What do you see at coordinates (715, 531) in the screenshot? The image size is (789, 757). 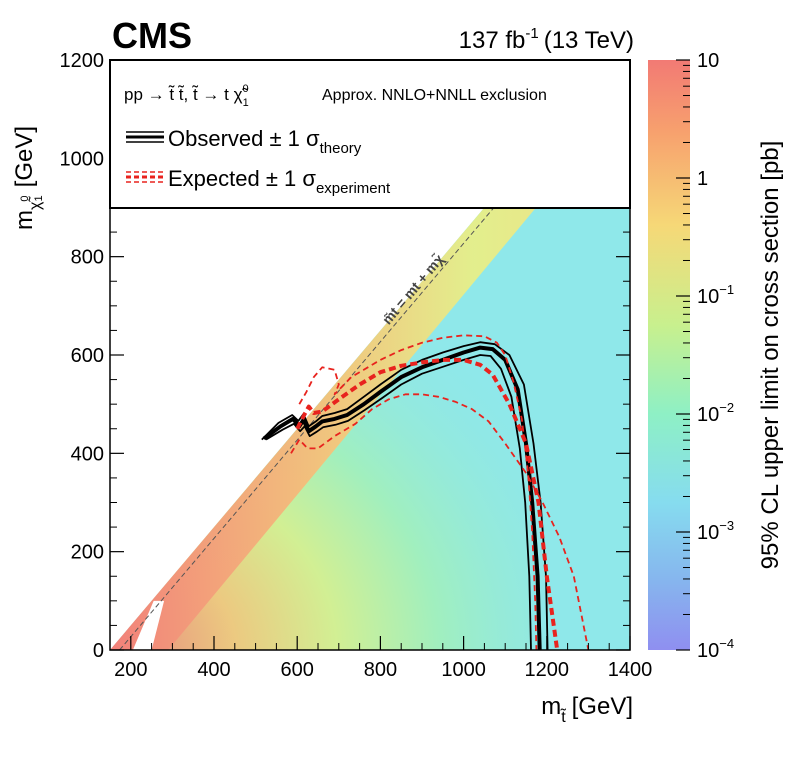 I see `z-tick-label-0.001: 10⁻³` at bounding box center [715, 531].